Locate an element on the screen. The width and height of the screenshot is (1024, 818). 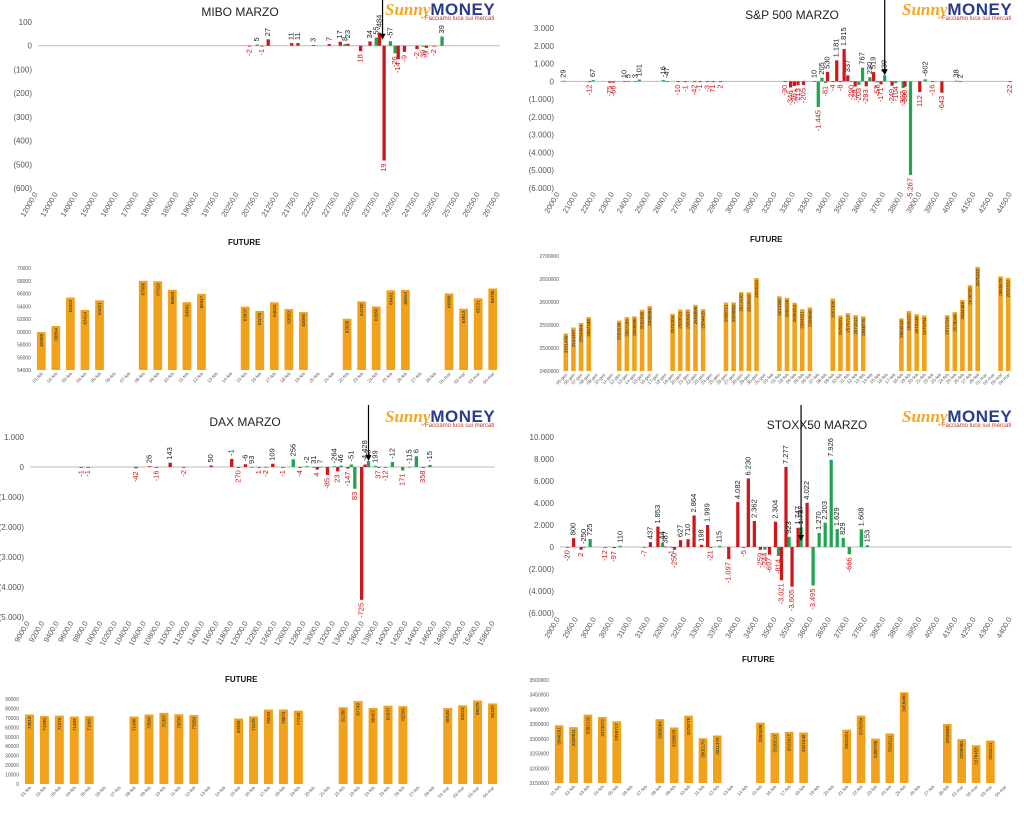
x-tick-label: 3300,0 is located at coordinates (696, 628).